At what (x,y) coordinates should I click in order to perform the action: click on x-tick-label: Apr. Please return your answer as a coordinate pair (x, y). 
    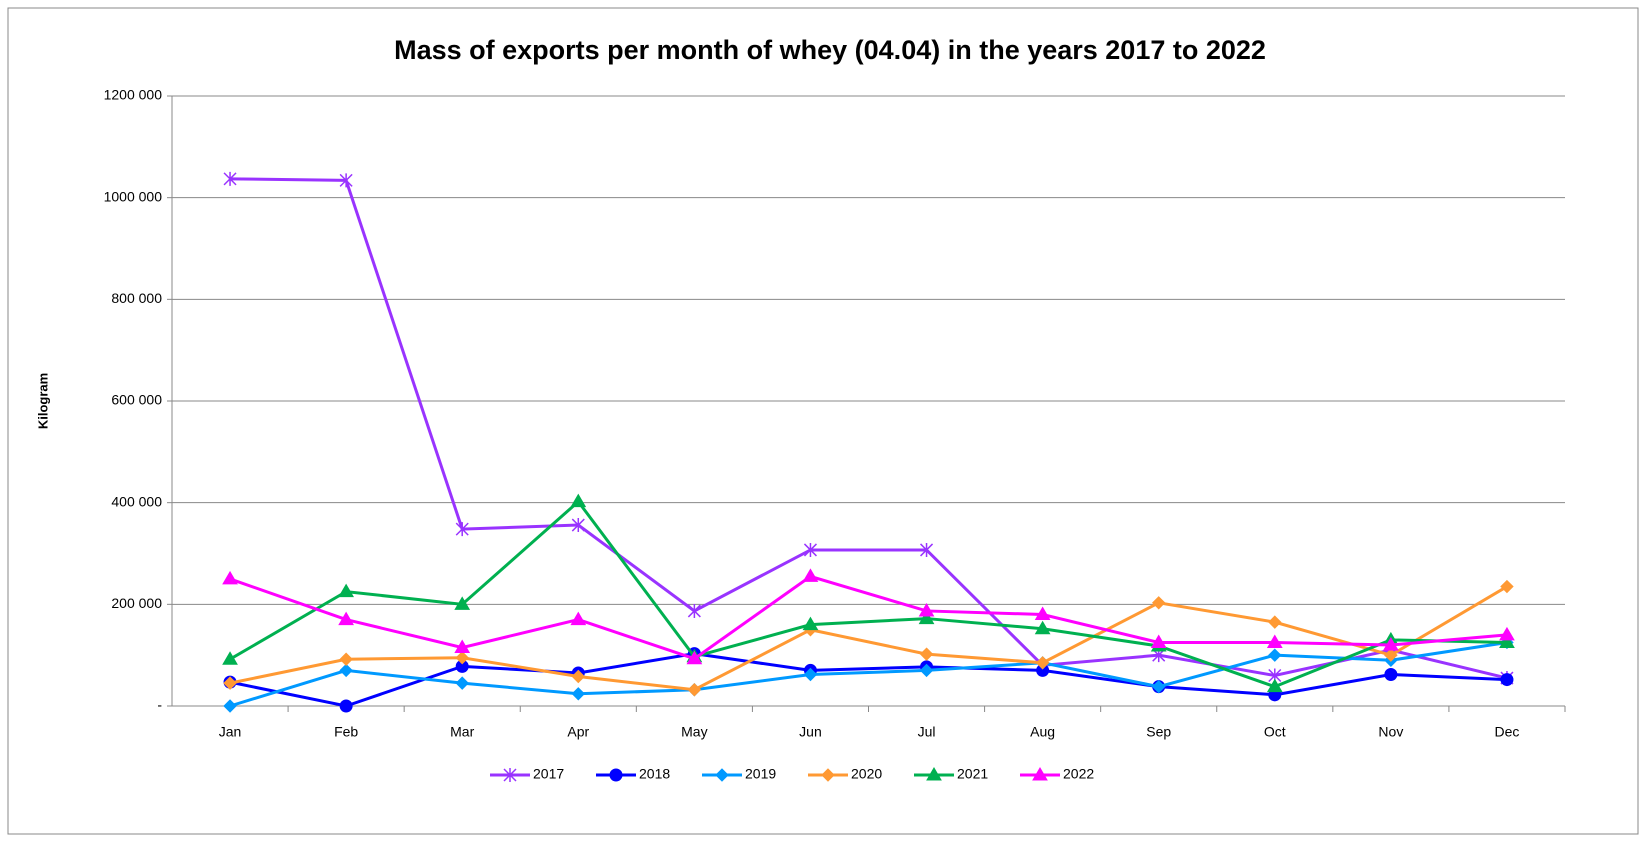
    Looking at the image, I should click on (578, 732).